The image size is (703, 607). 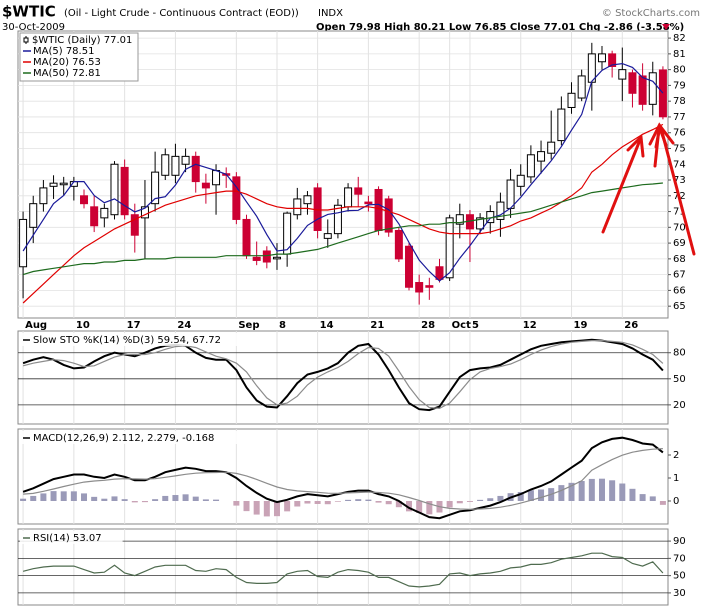 I want to click on x-tick-label: Oct, so click(x=461, y=325).